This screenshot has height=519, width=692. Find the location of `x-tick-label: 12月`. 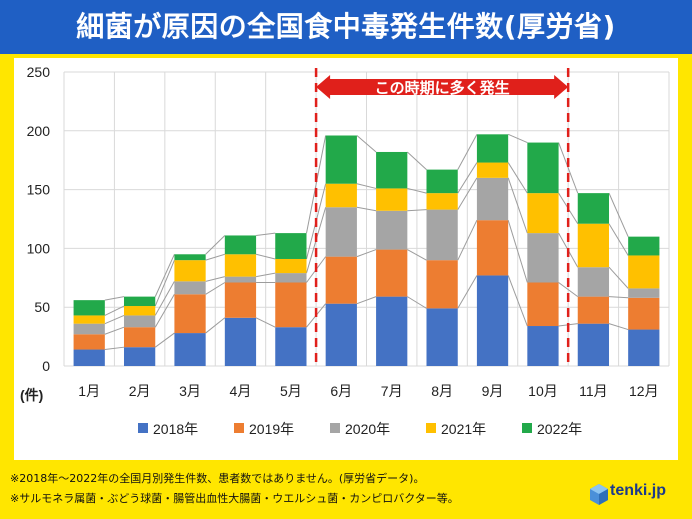

x-tick-label: 12月 is located at coordinates (644, 391).